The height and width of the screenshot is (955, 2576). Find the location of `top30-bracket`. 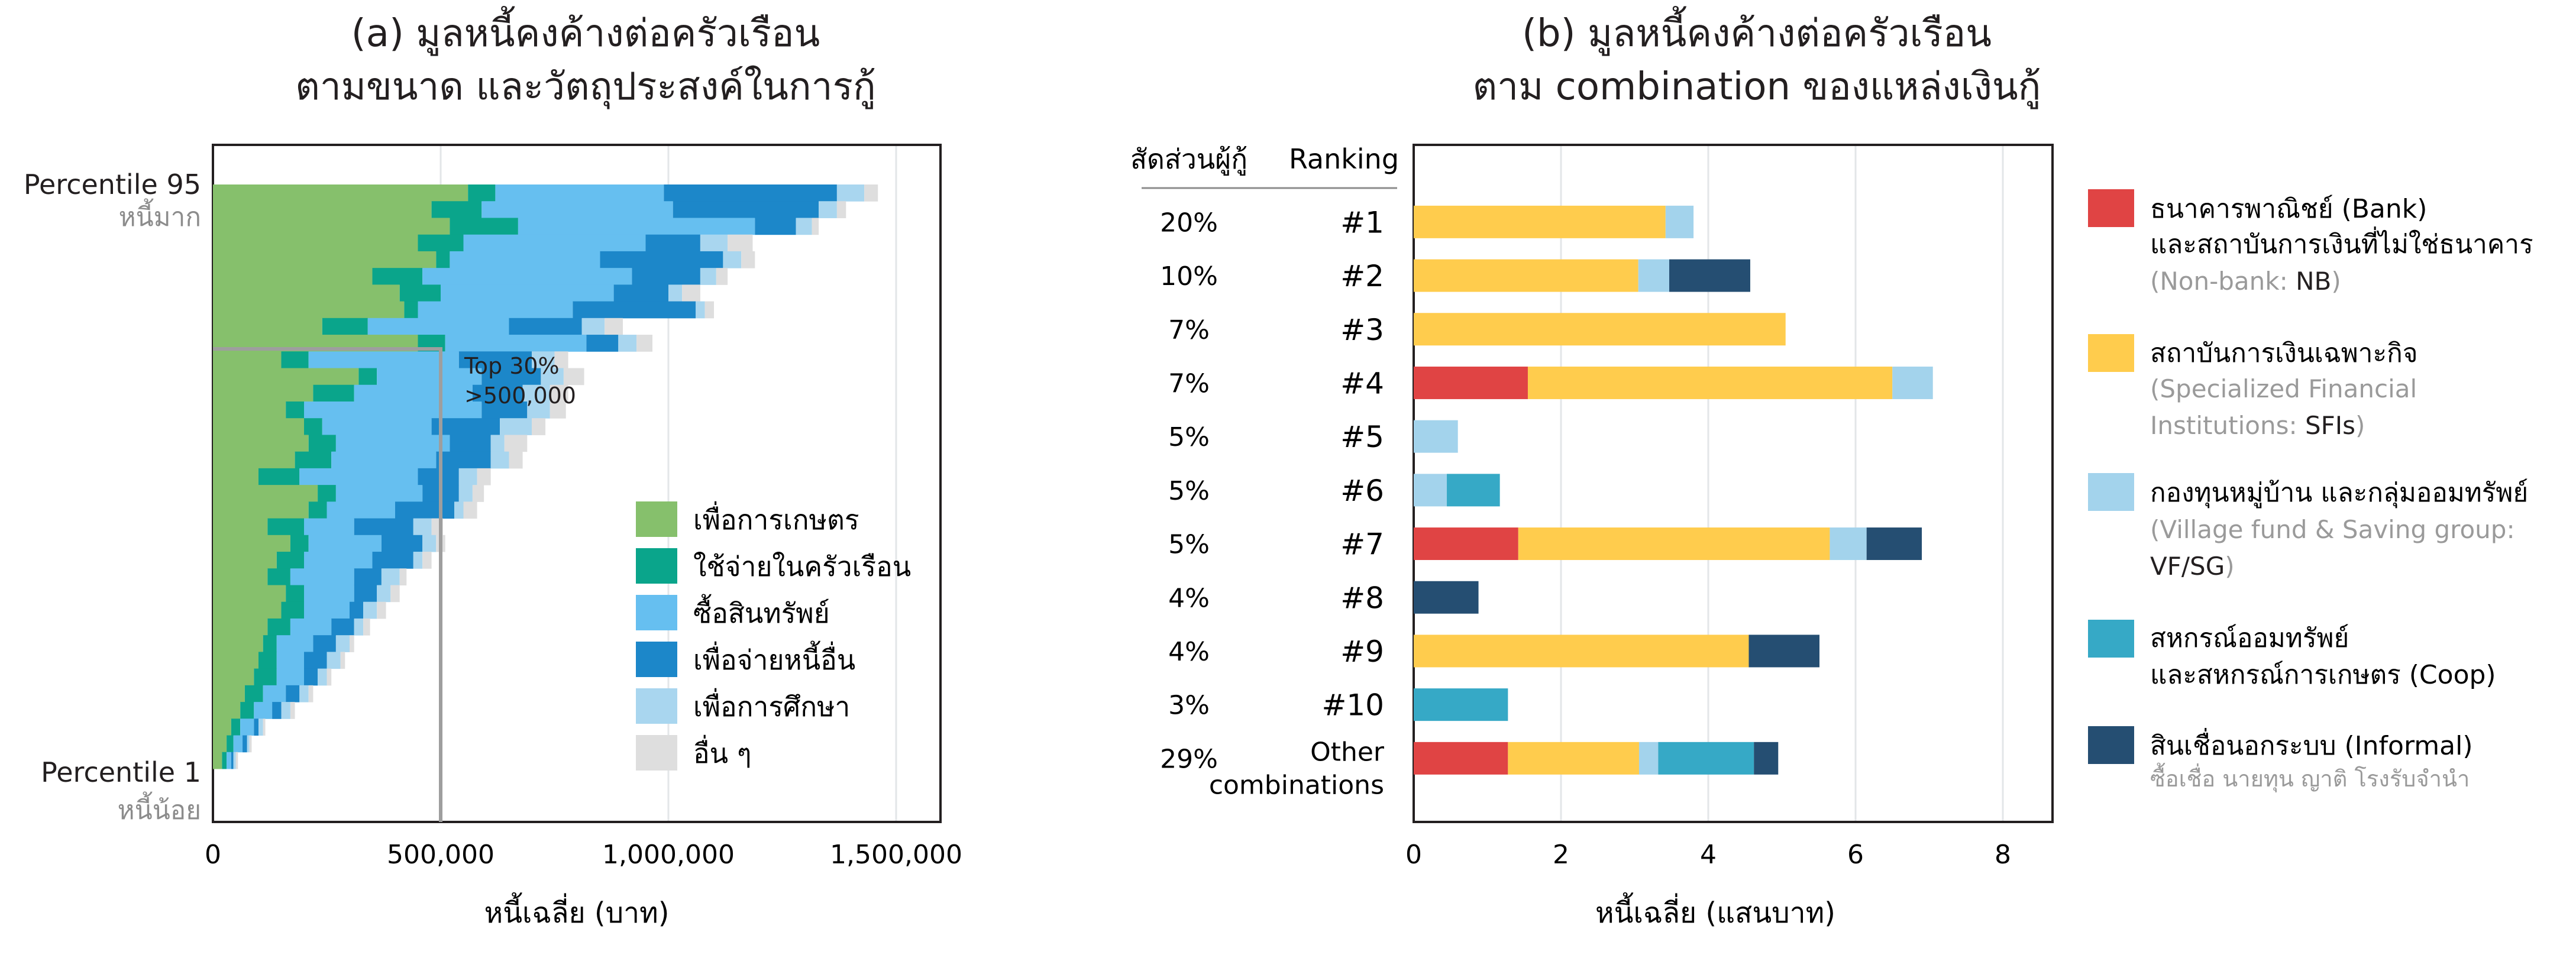

top30-bracket is located at coordinates (327, 585).